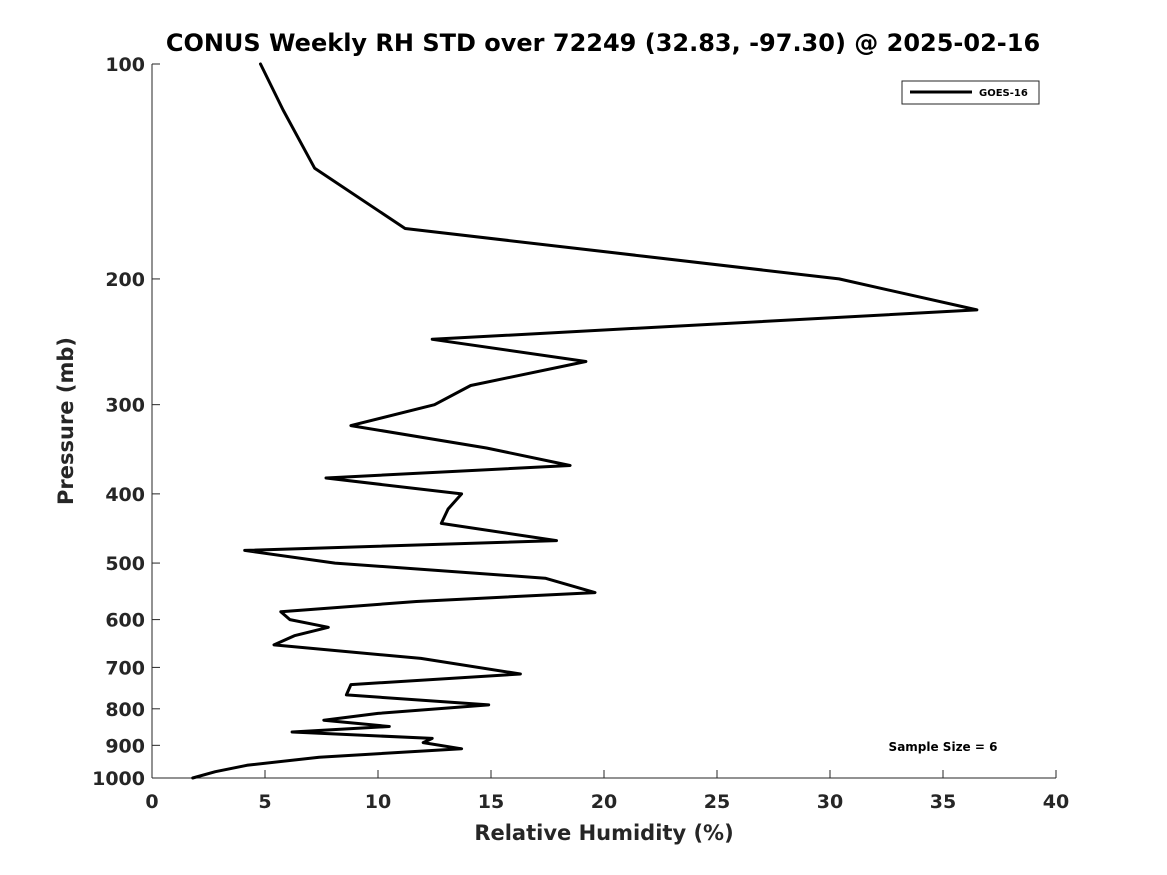 This screenshot has height=875, width=1167. I want to click on x-tick-label: 10, so click(378, 802).